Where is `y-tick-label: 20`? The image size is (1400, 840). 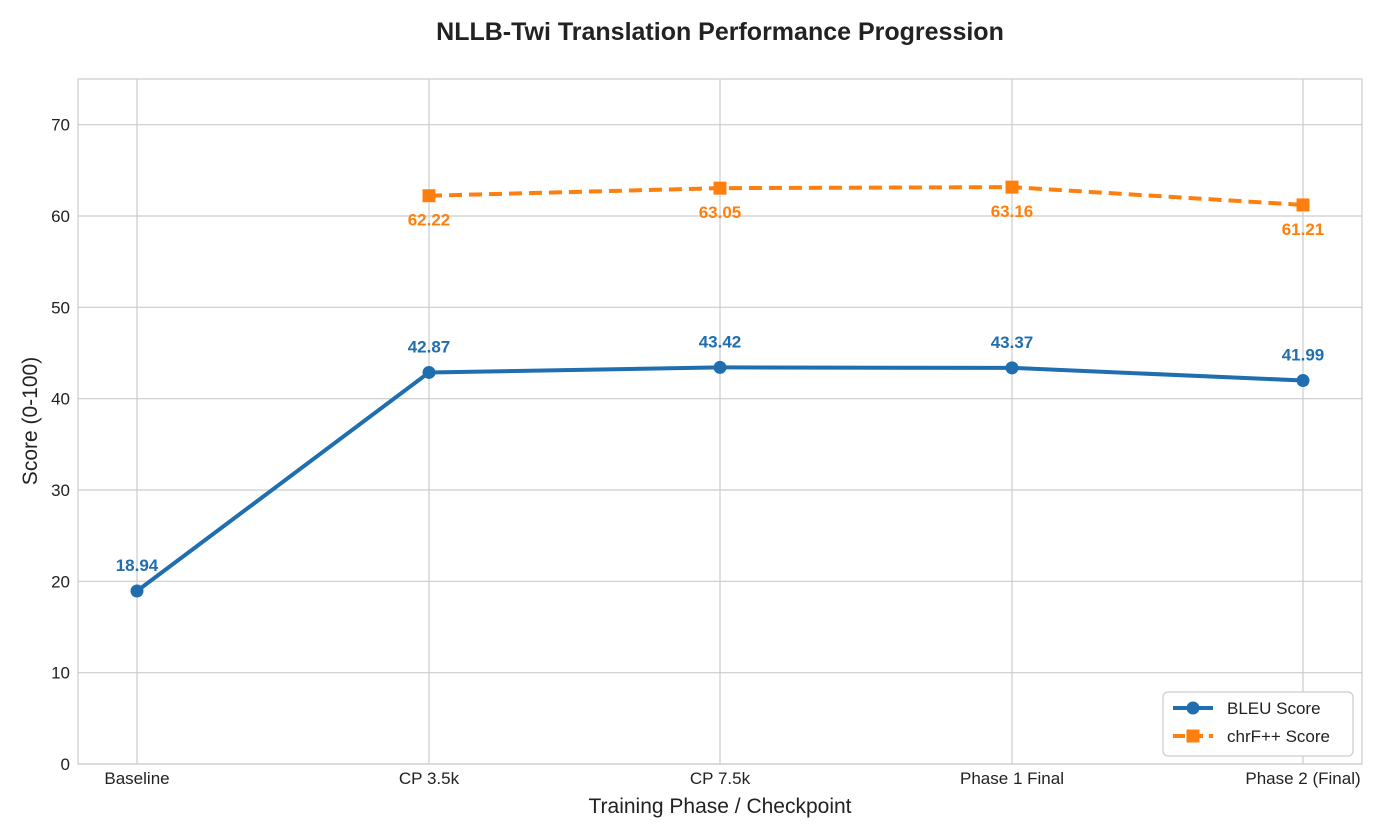
y-tick-label: 20 is located at coordinates (60, 581).